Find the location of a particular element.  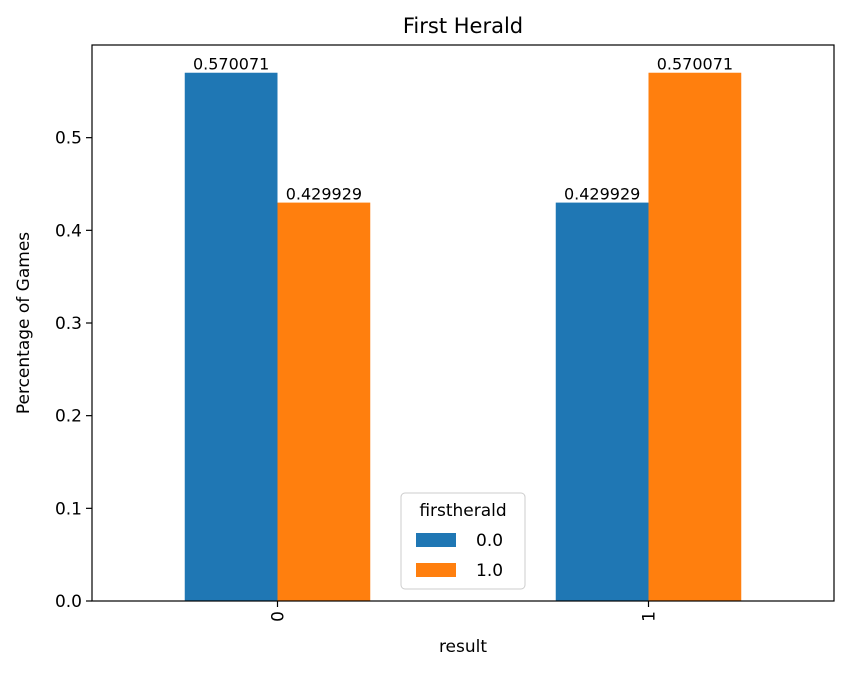

bar-labels-layer: 0.570071 0.429929 0.429929 0.570071 is located at coordinates (463, 129).